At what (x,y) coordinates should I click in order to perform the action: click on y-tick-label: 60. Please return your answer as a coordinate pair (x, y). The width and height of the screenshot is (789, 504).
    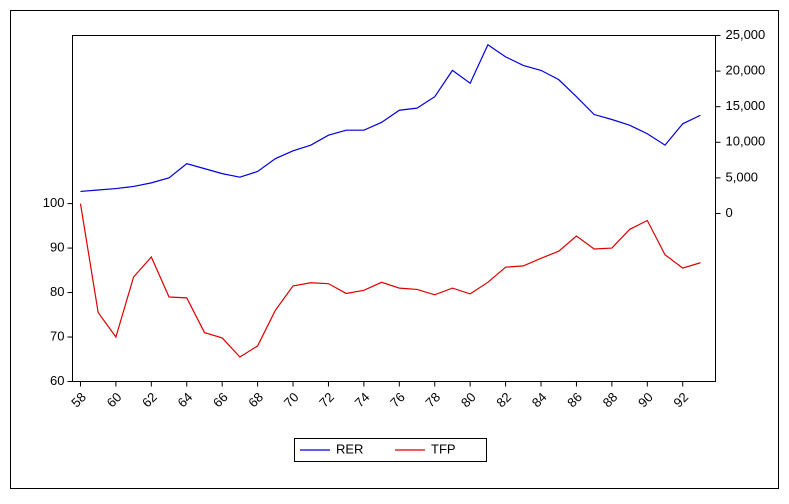
    Looking at the image, I should click on (57, 380).